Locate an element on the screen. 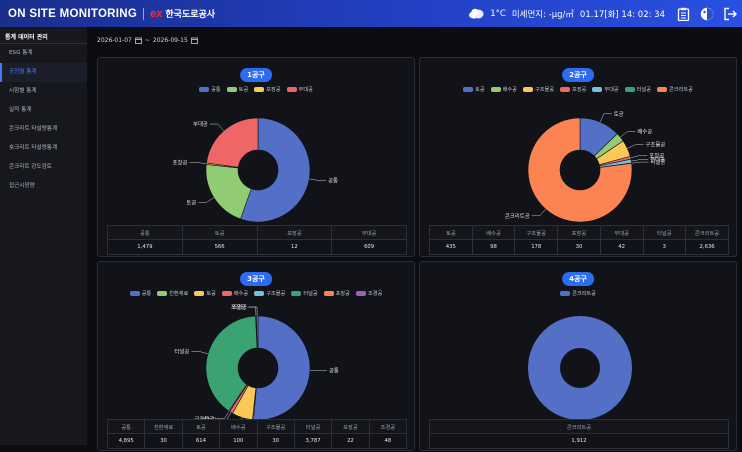 This screenshot has width=742, height=452. sidebar-item: 숏크리트 타설량통계 is located at coordinates (43, 148).